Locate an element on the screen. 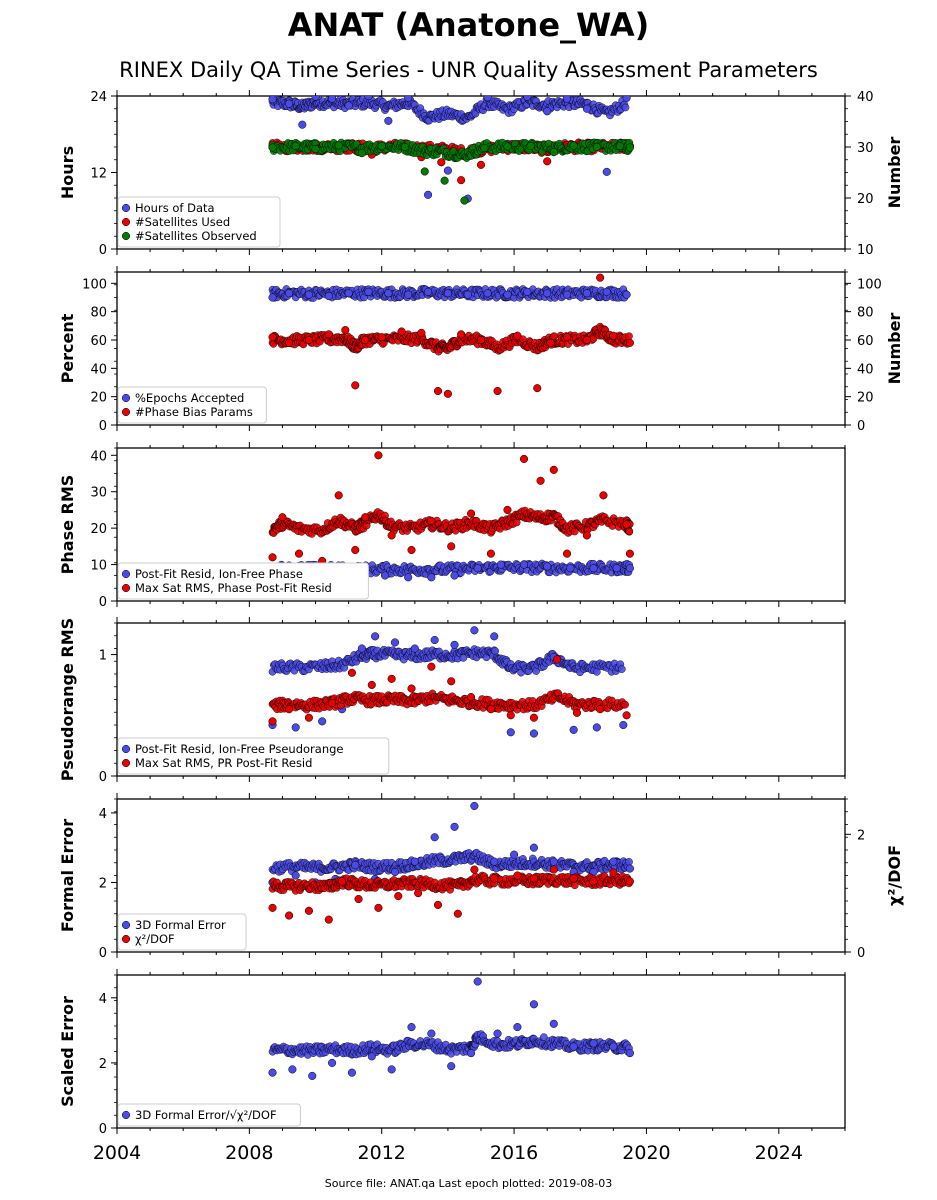 The width and height of the screenshot is (937, 1200). y2-tick-label: 40 is located at coordinates (865, 369).